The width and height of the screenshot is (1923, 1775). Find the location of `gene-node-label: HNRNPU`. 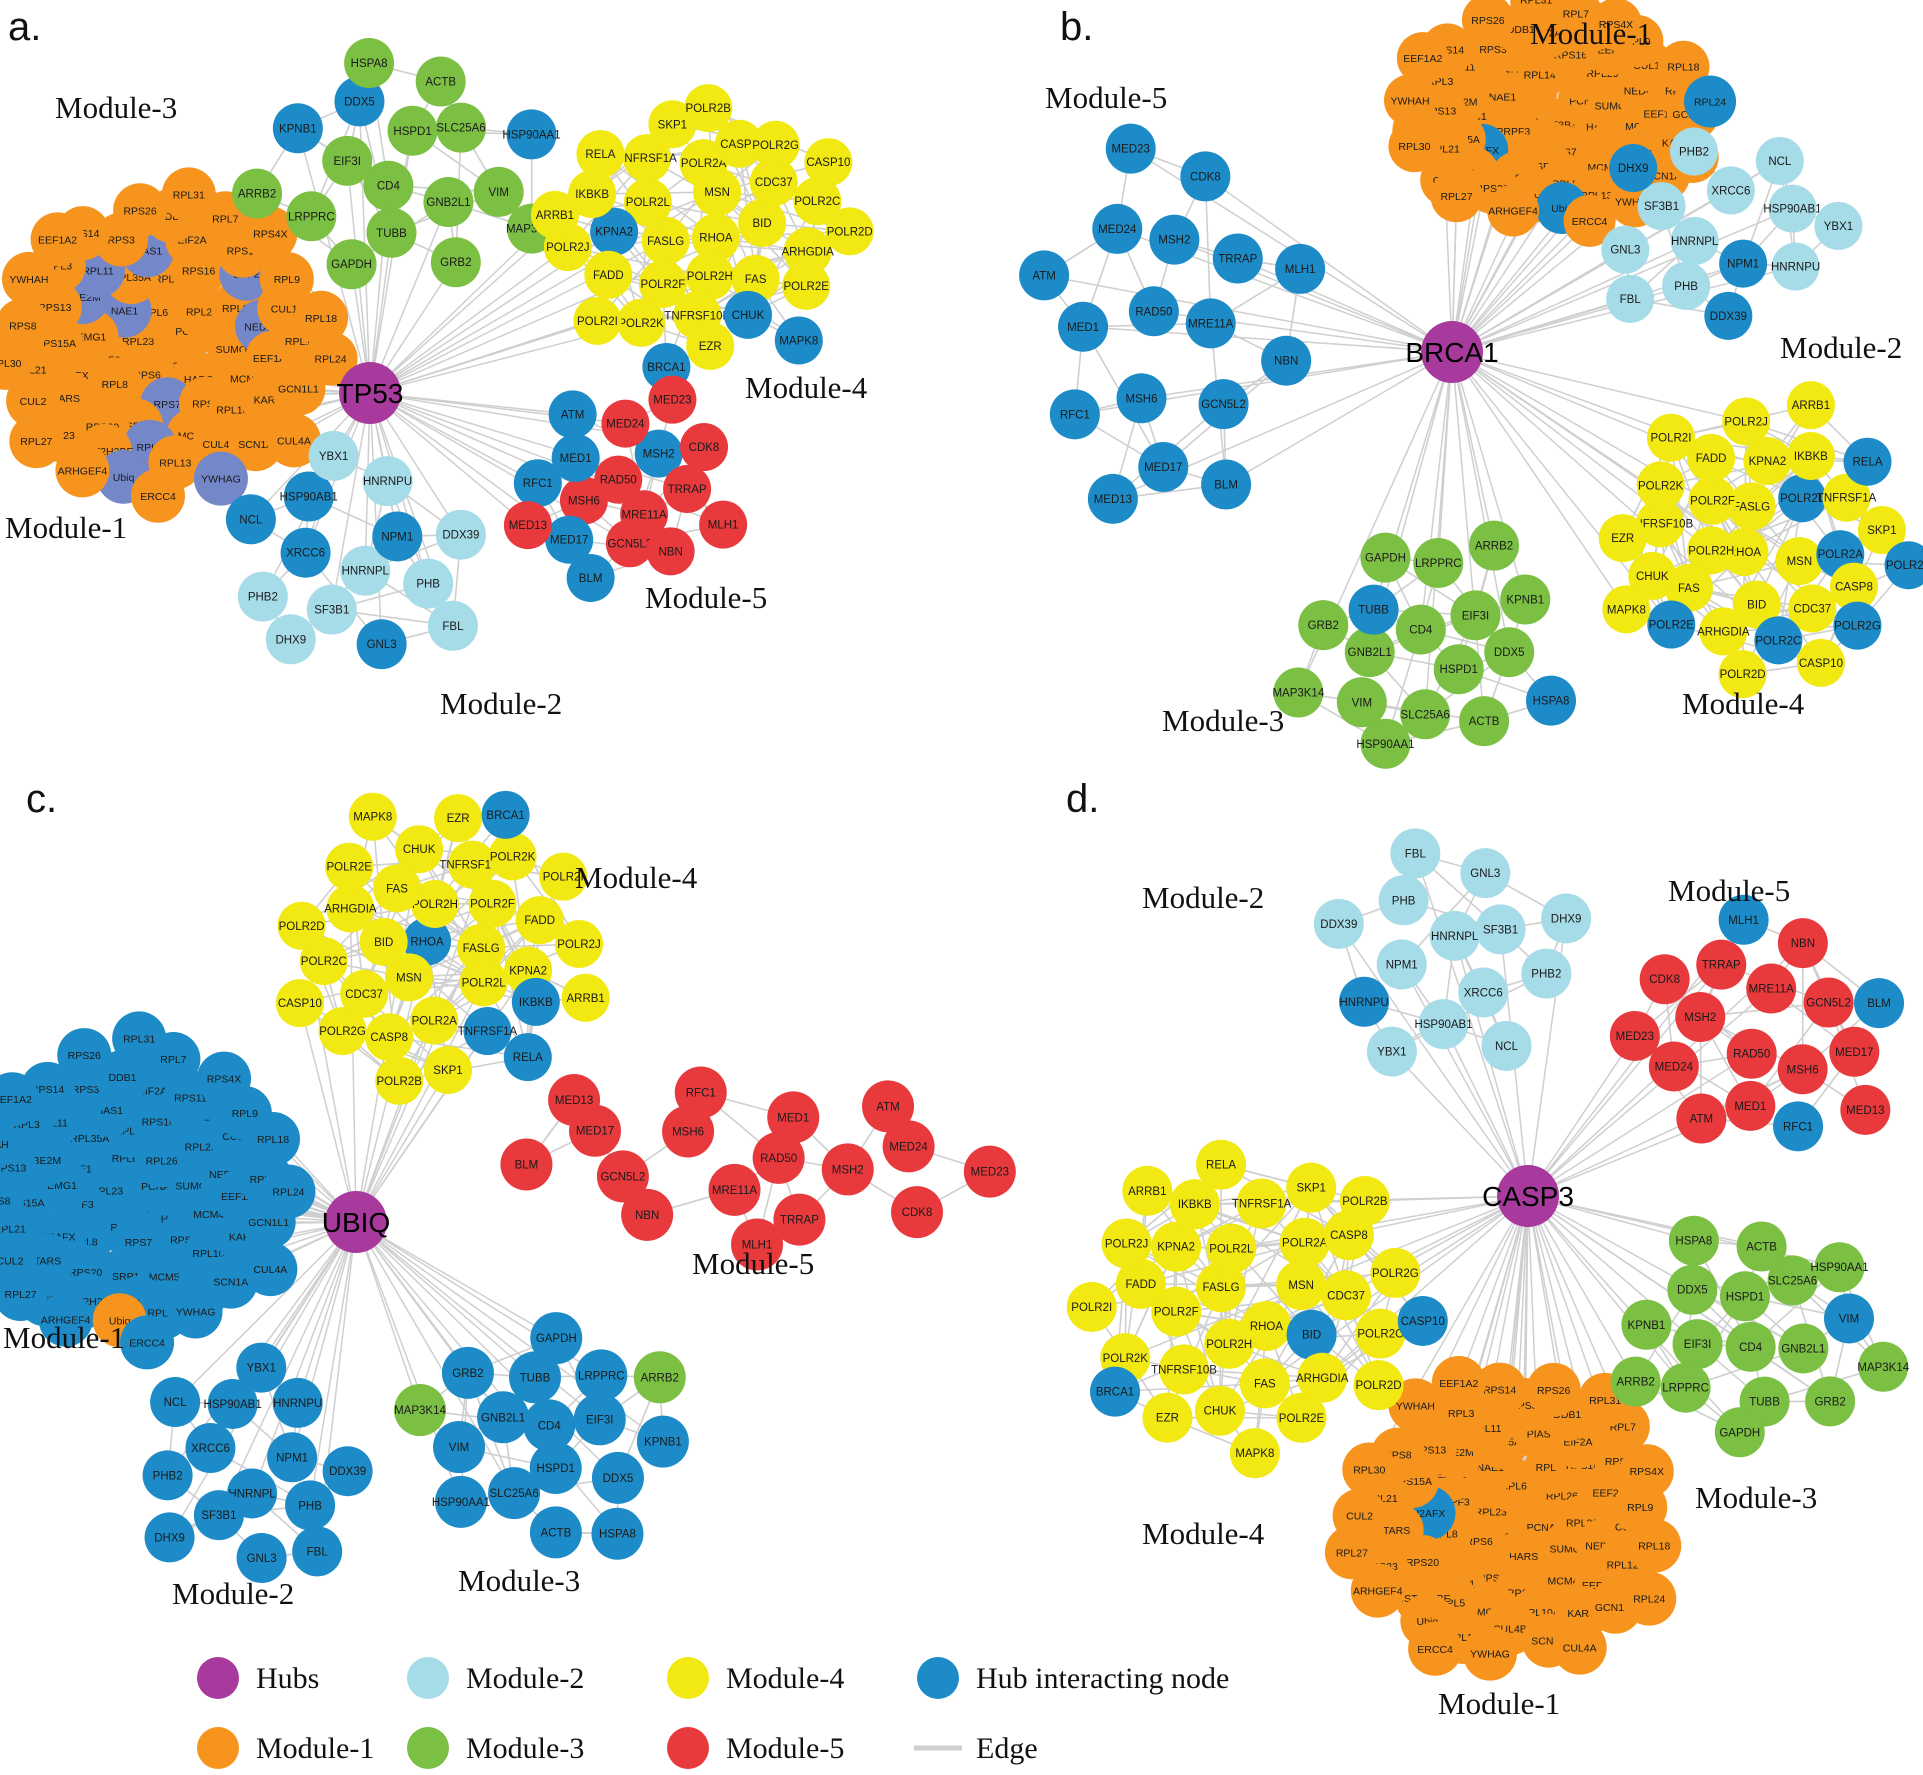

gene-node-label: HNRNPU is located at coordinates (1795, 268).